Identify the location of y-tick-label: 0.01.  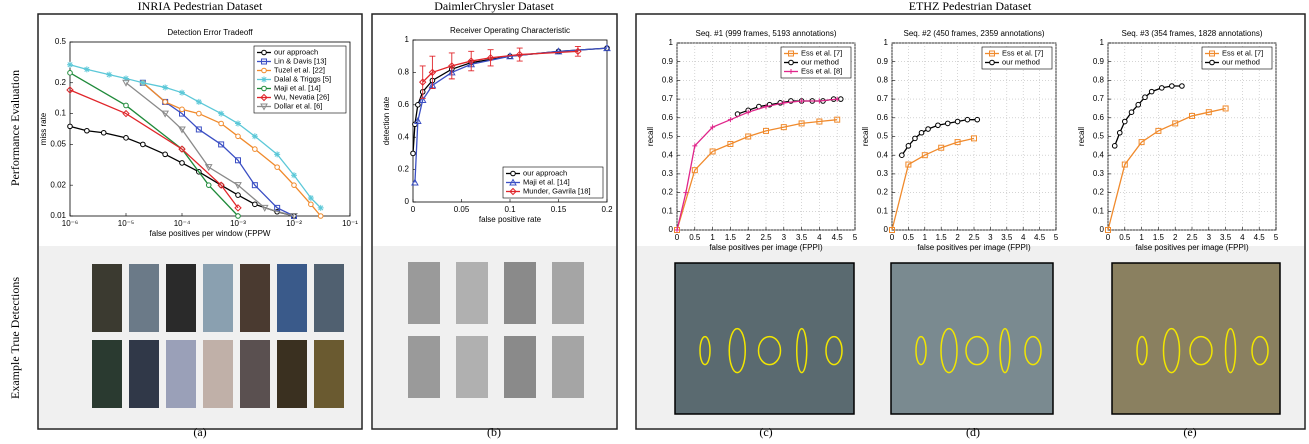
(58, 215).